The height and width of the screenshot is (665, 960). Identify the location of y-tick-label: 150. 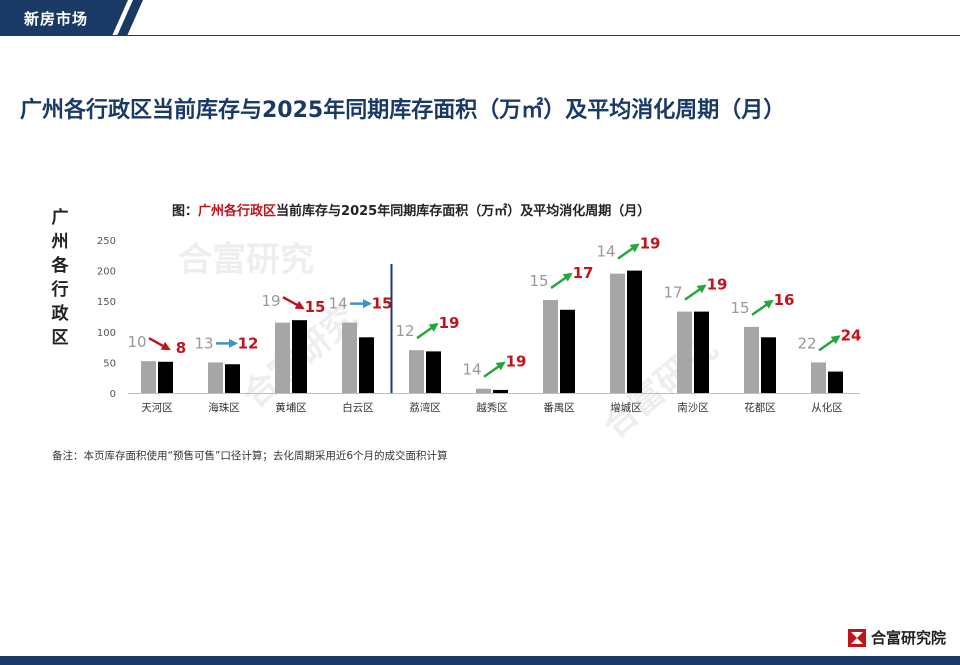
(106, 302).